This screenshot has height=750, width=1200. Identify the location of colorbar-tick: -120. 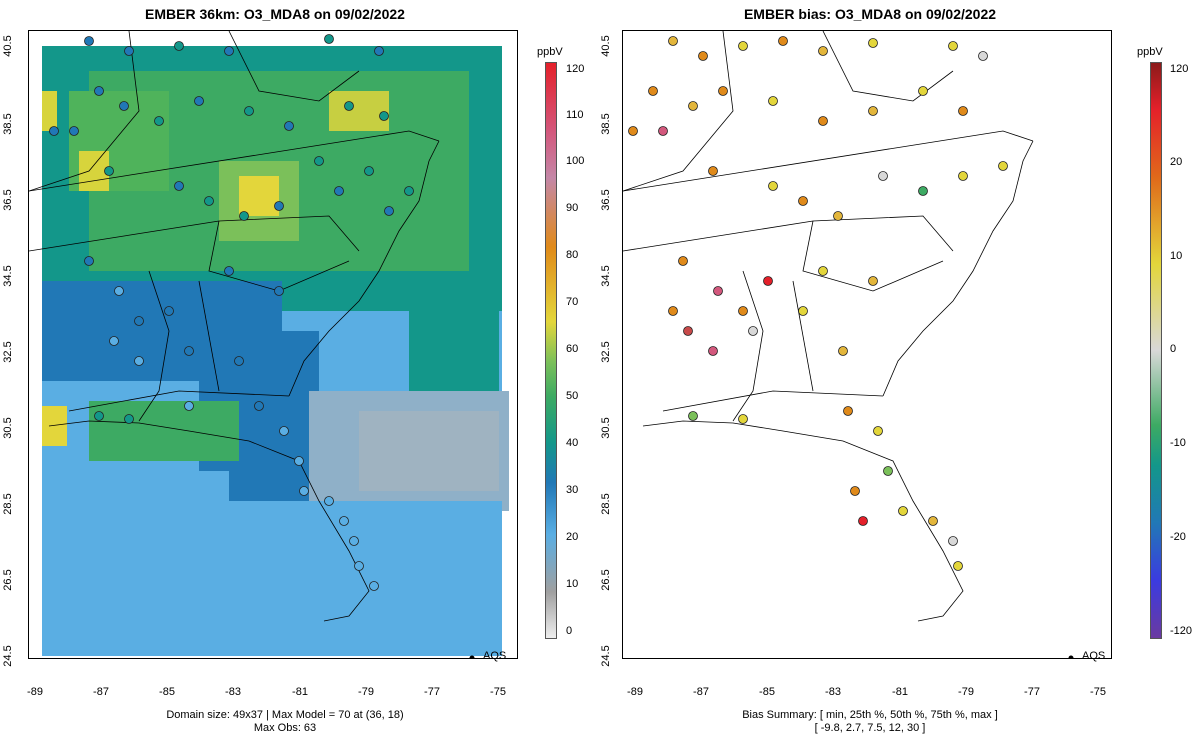
(1181, 631).